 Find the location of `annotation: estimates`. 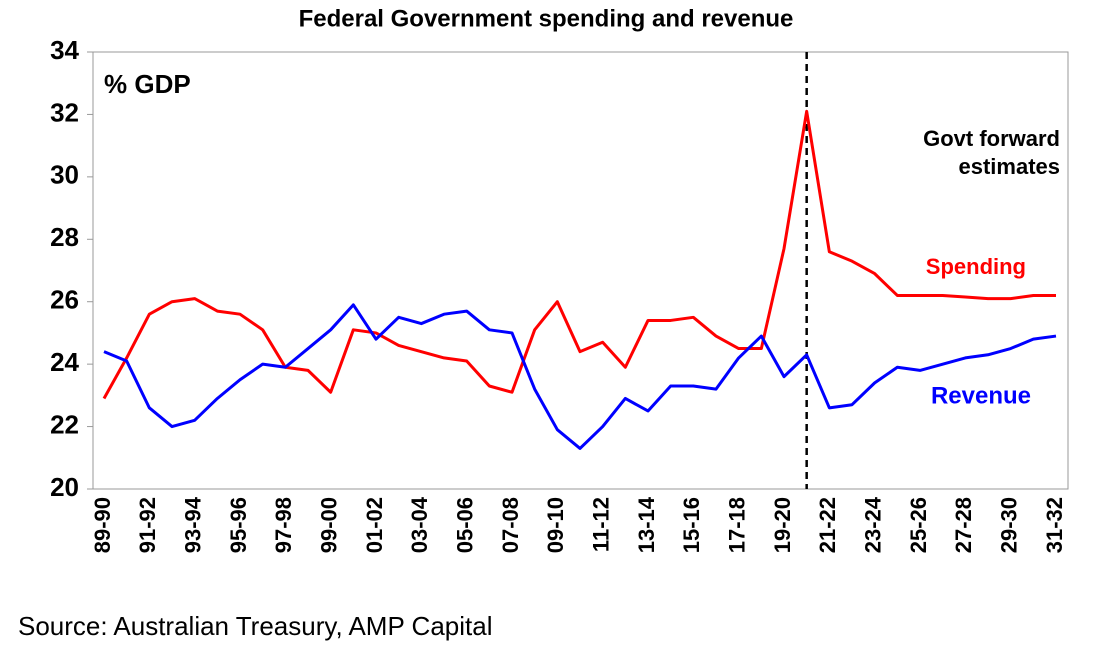

annotation: estimates is located at coordinates (1009, 166).